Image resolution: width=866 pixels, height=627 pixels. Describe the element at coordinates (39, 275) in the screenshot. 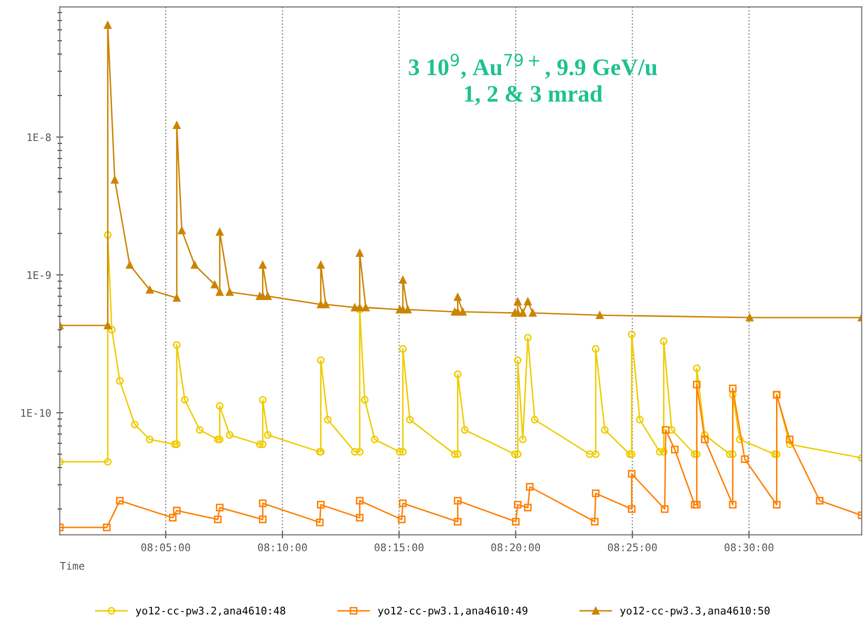

I see `y-tick-label: 1E-9` at that location.